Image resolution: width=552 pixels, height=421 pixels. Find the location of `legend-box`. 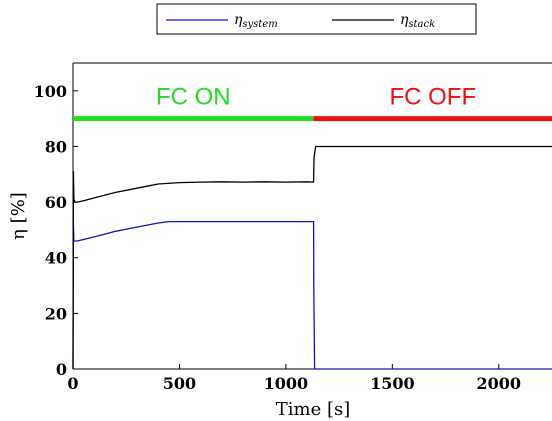

legend-box is located at coordinates (316, 19).